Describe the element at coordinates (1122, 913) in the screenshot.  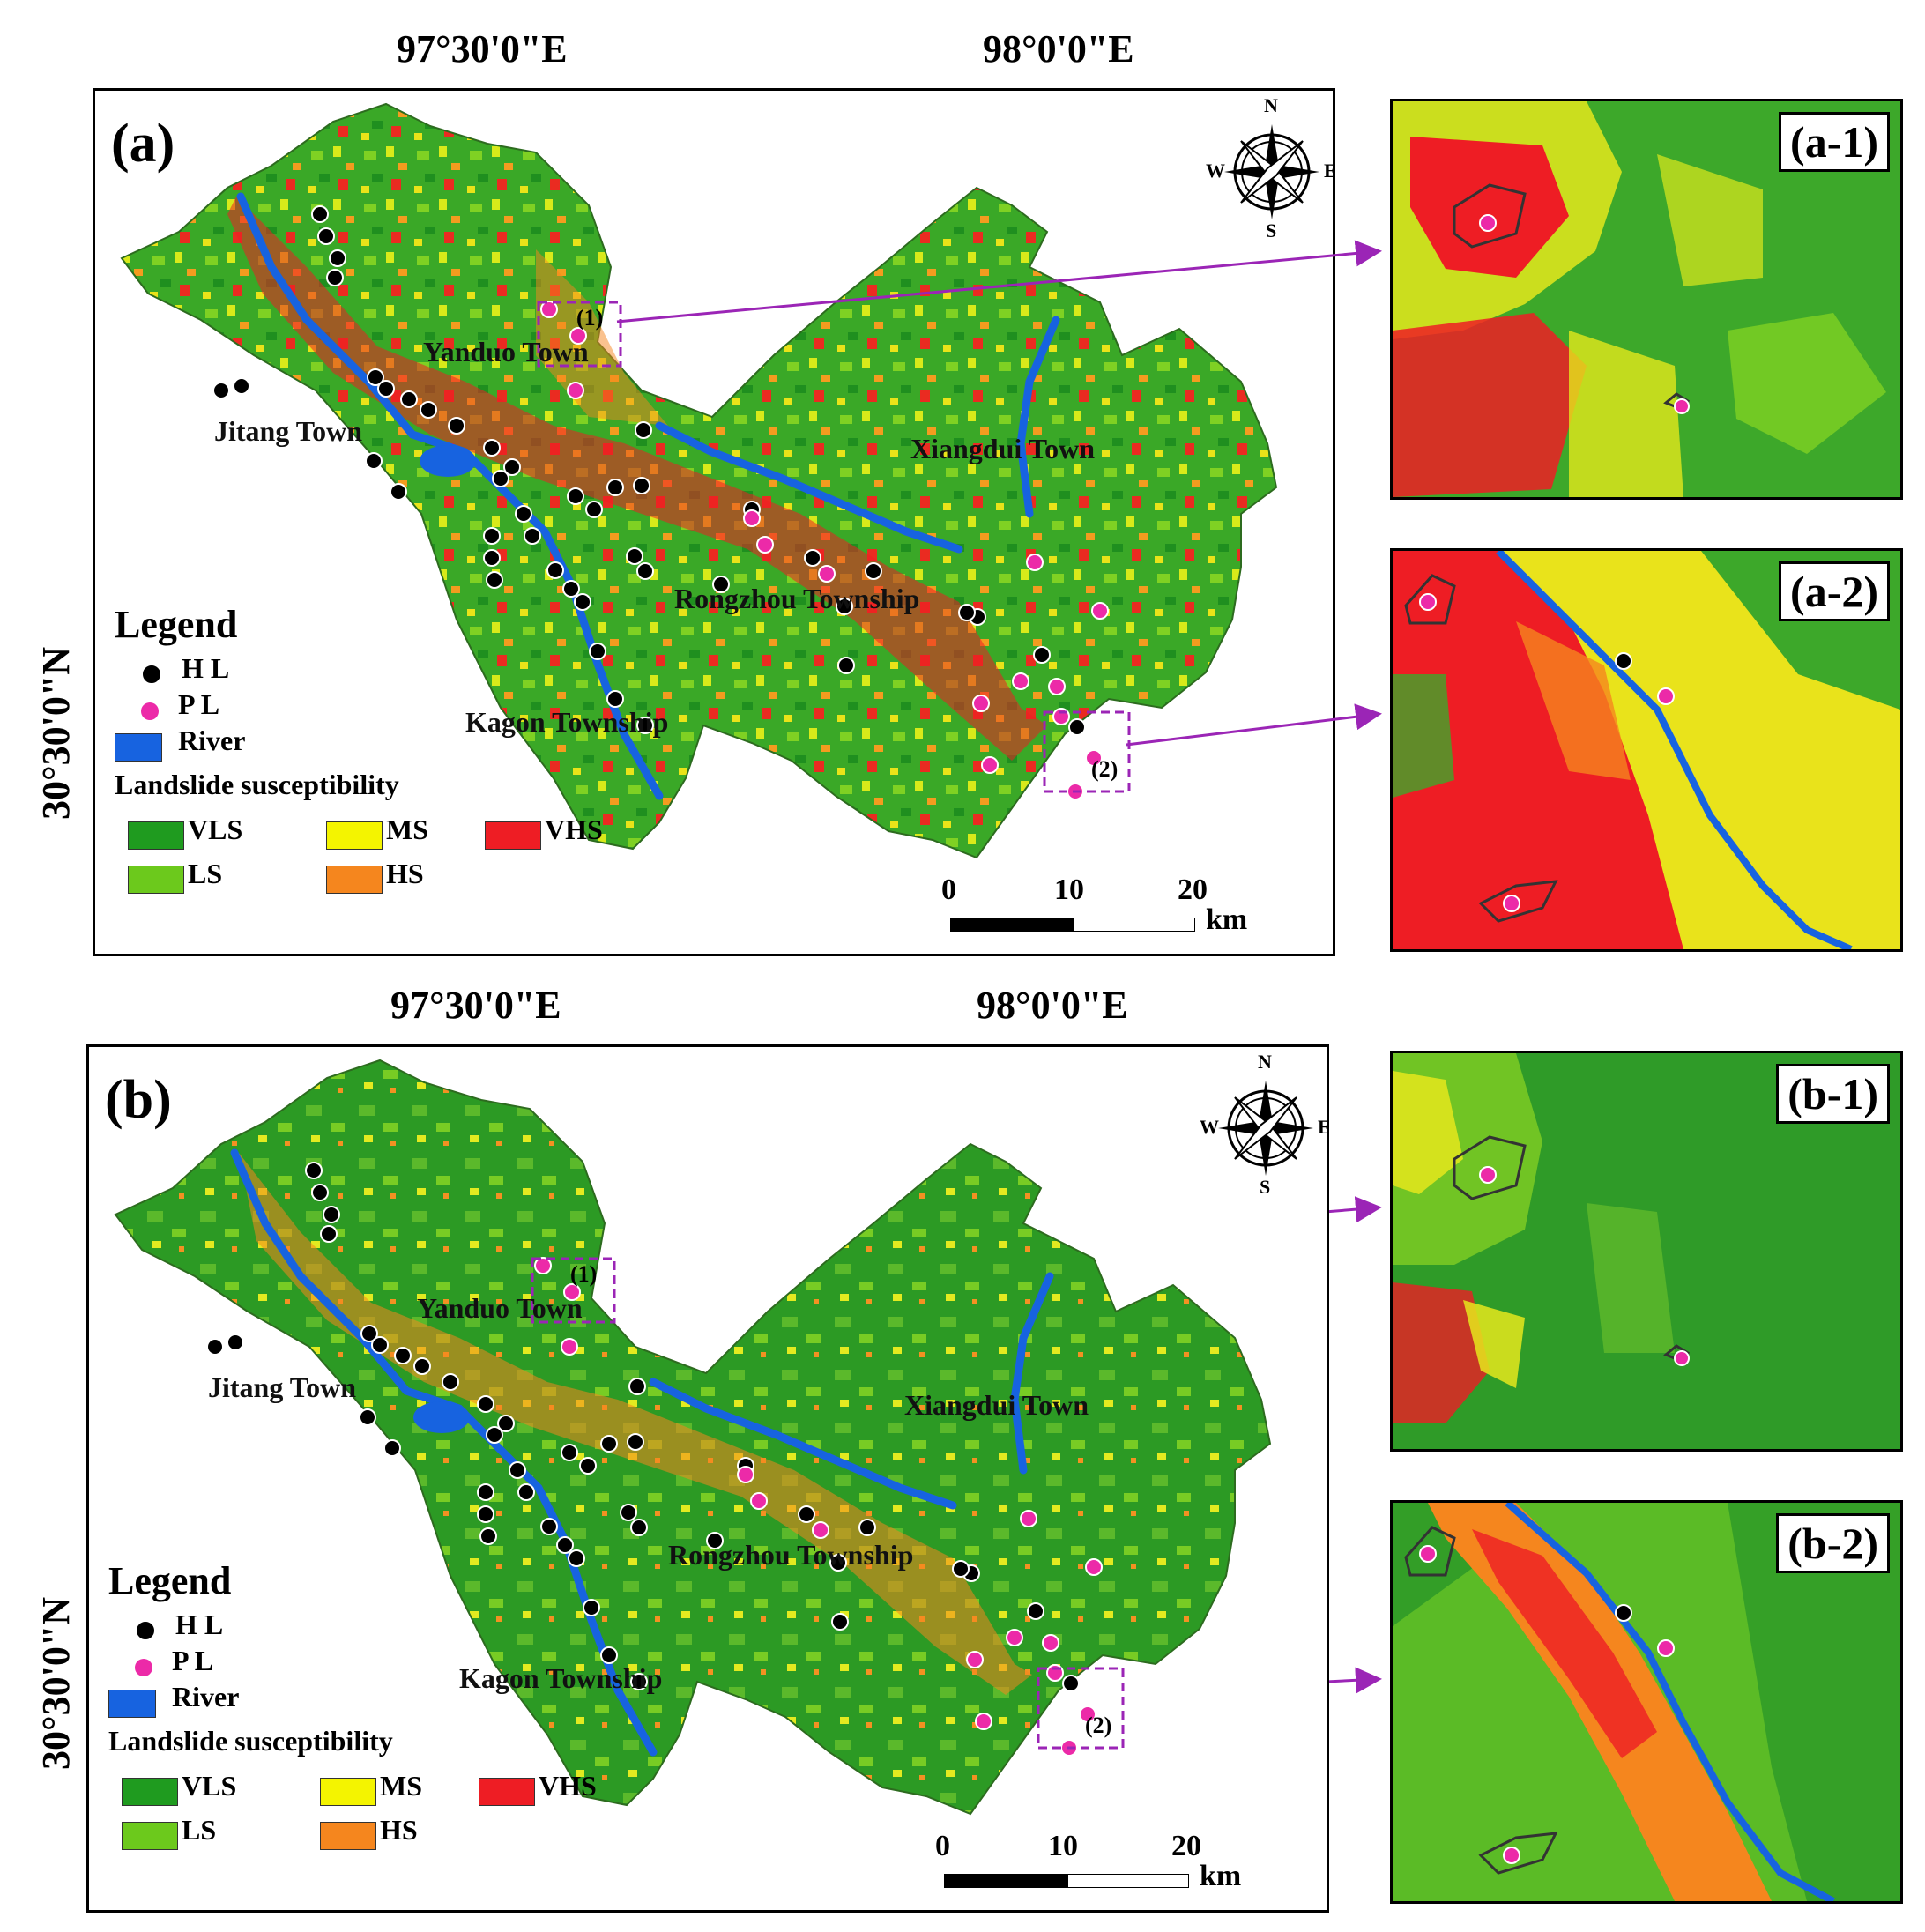
I see `scale-bar-a: 0 10 20 km` at that location.